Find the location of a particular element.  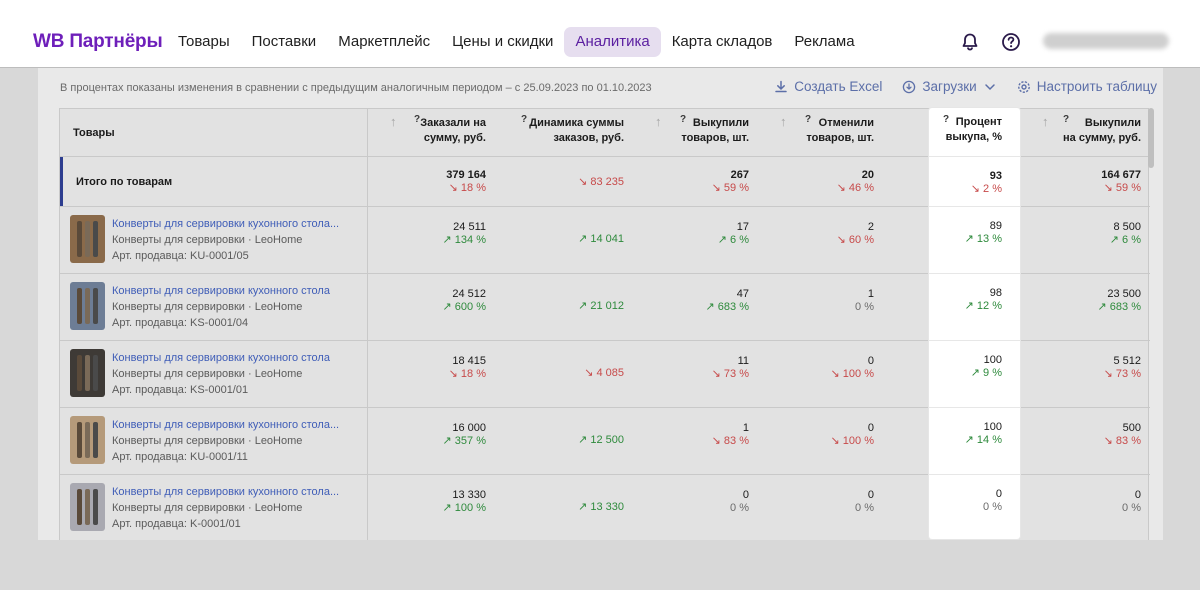

trend-down-delta: ↘ 83 % is located at coordinates (1122, 441).